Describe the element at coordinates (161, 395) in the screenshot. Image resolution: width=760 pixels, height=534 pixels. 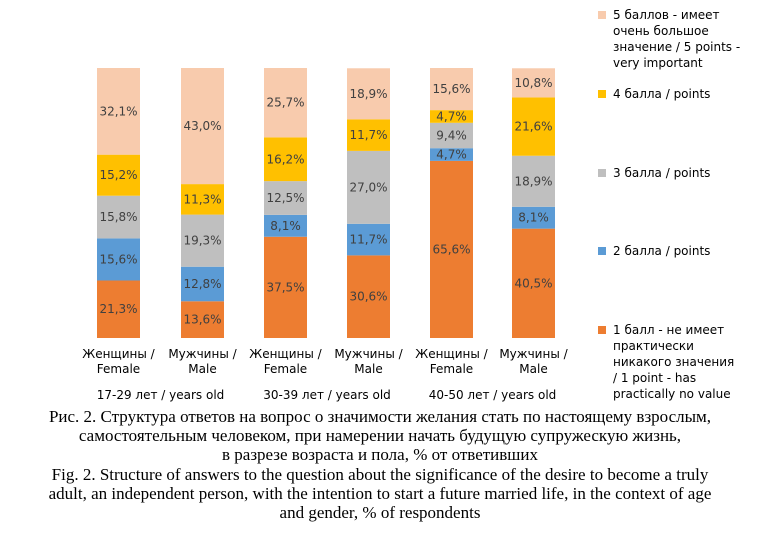
I see `group-label: 17-29 лет / years old` at that location.